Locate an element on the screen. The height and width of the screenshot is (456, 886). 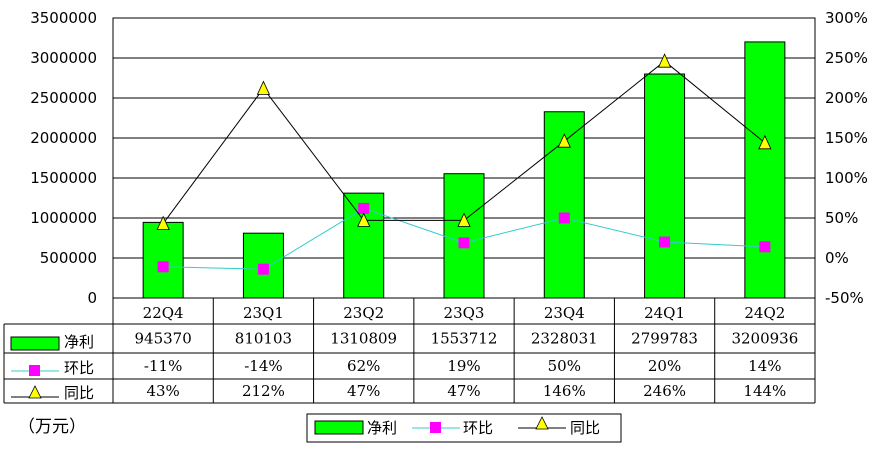
row-key-marker-qoq is located at coordinates (34, 370).